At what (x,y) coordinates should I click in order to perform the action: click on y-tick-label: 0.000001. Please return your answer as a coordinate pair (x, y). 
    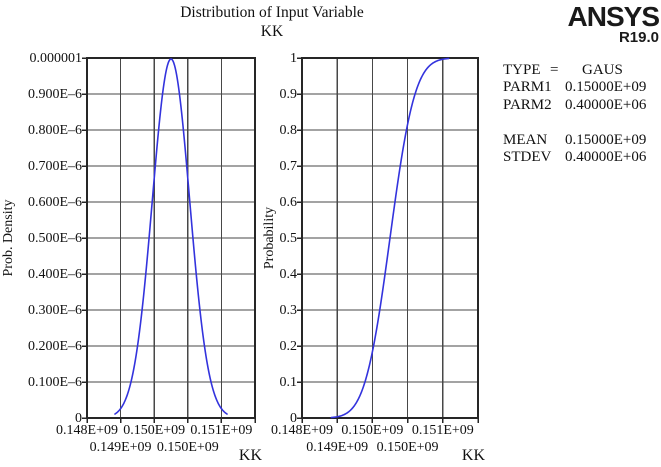
    Looking at the image, I should click on (56, 58).